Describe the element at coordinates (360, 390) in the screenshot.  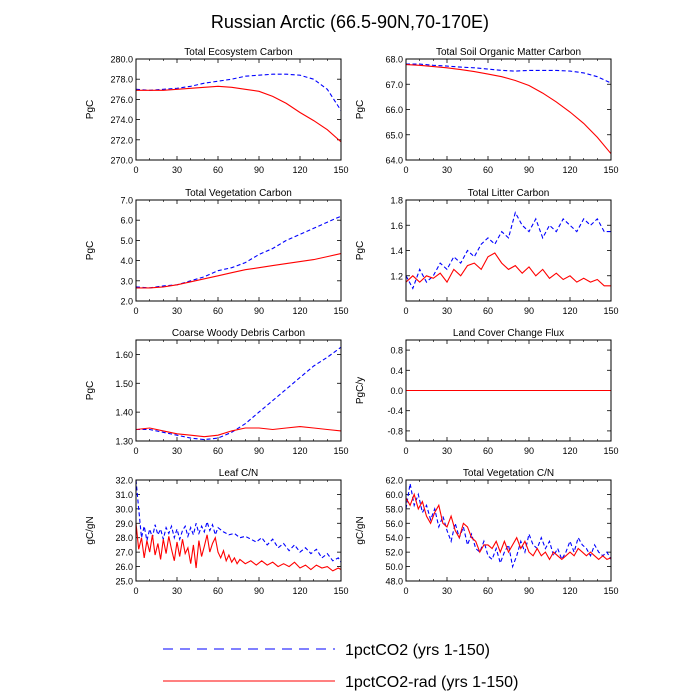
I see `y-axis-label: PgC/y` at that location.